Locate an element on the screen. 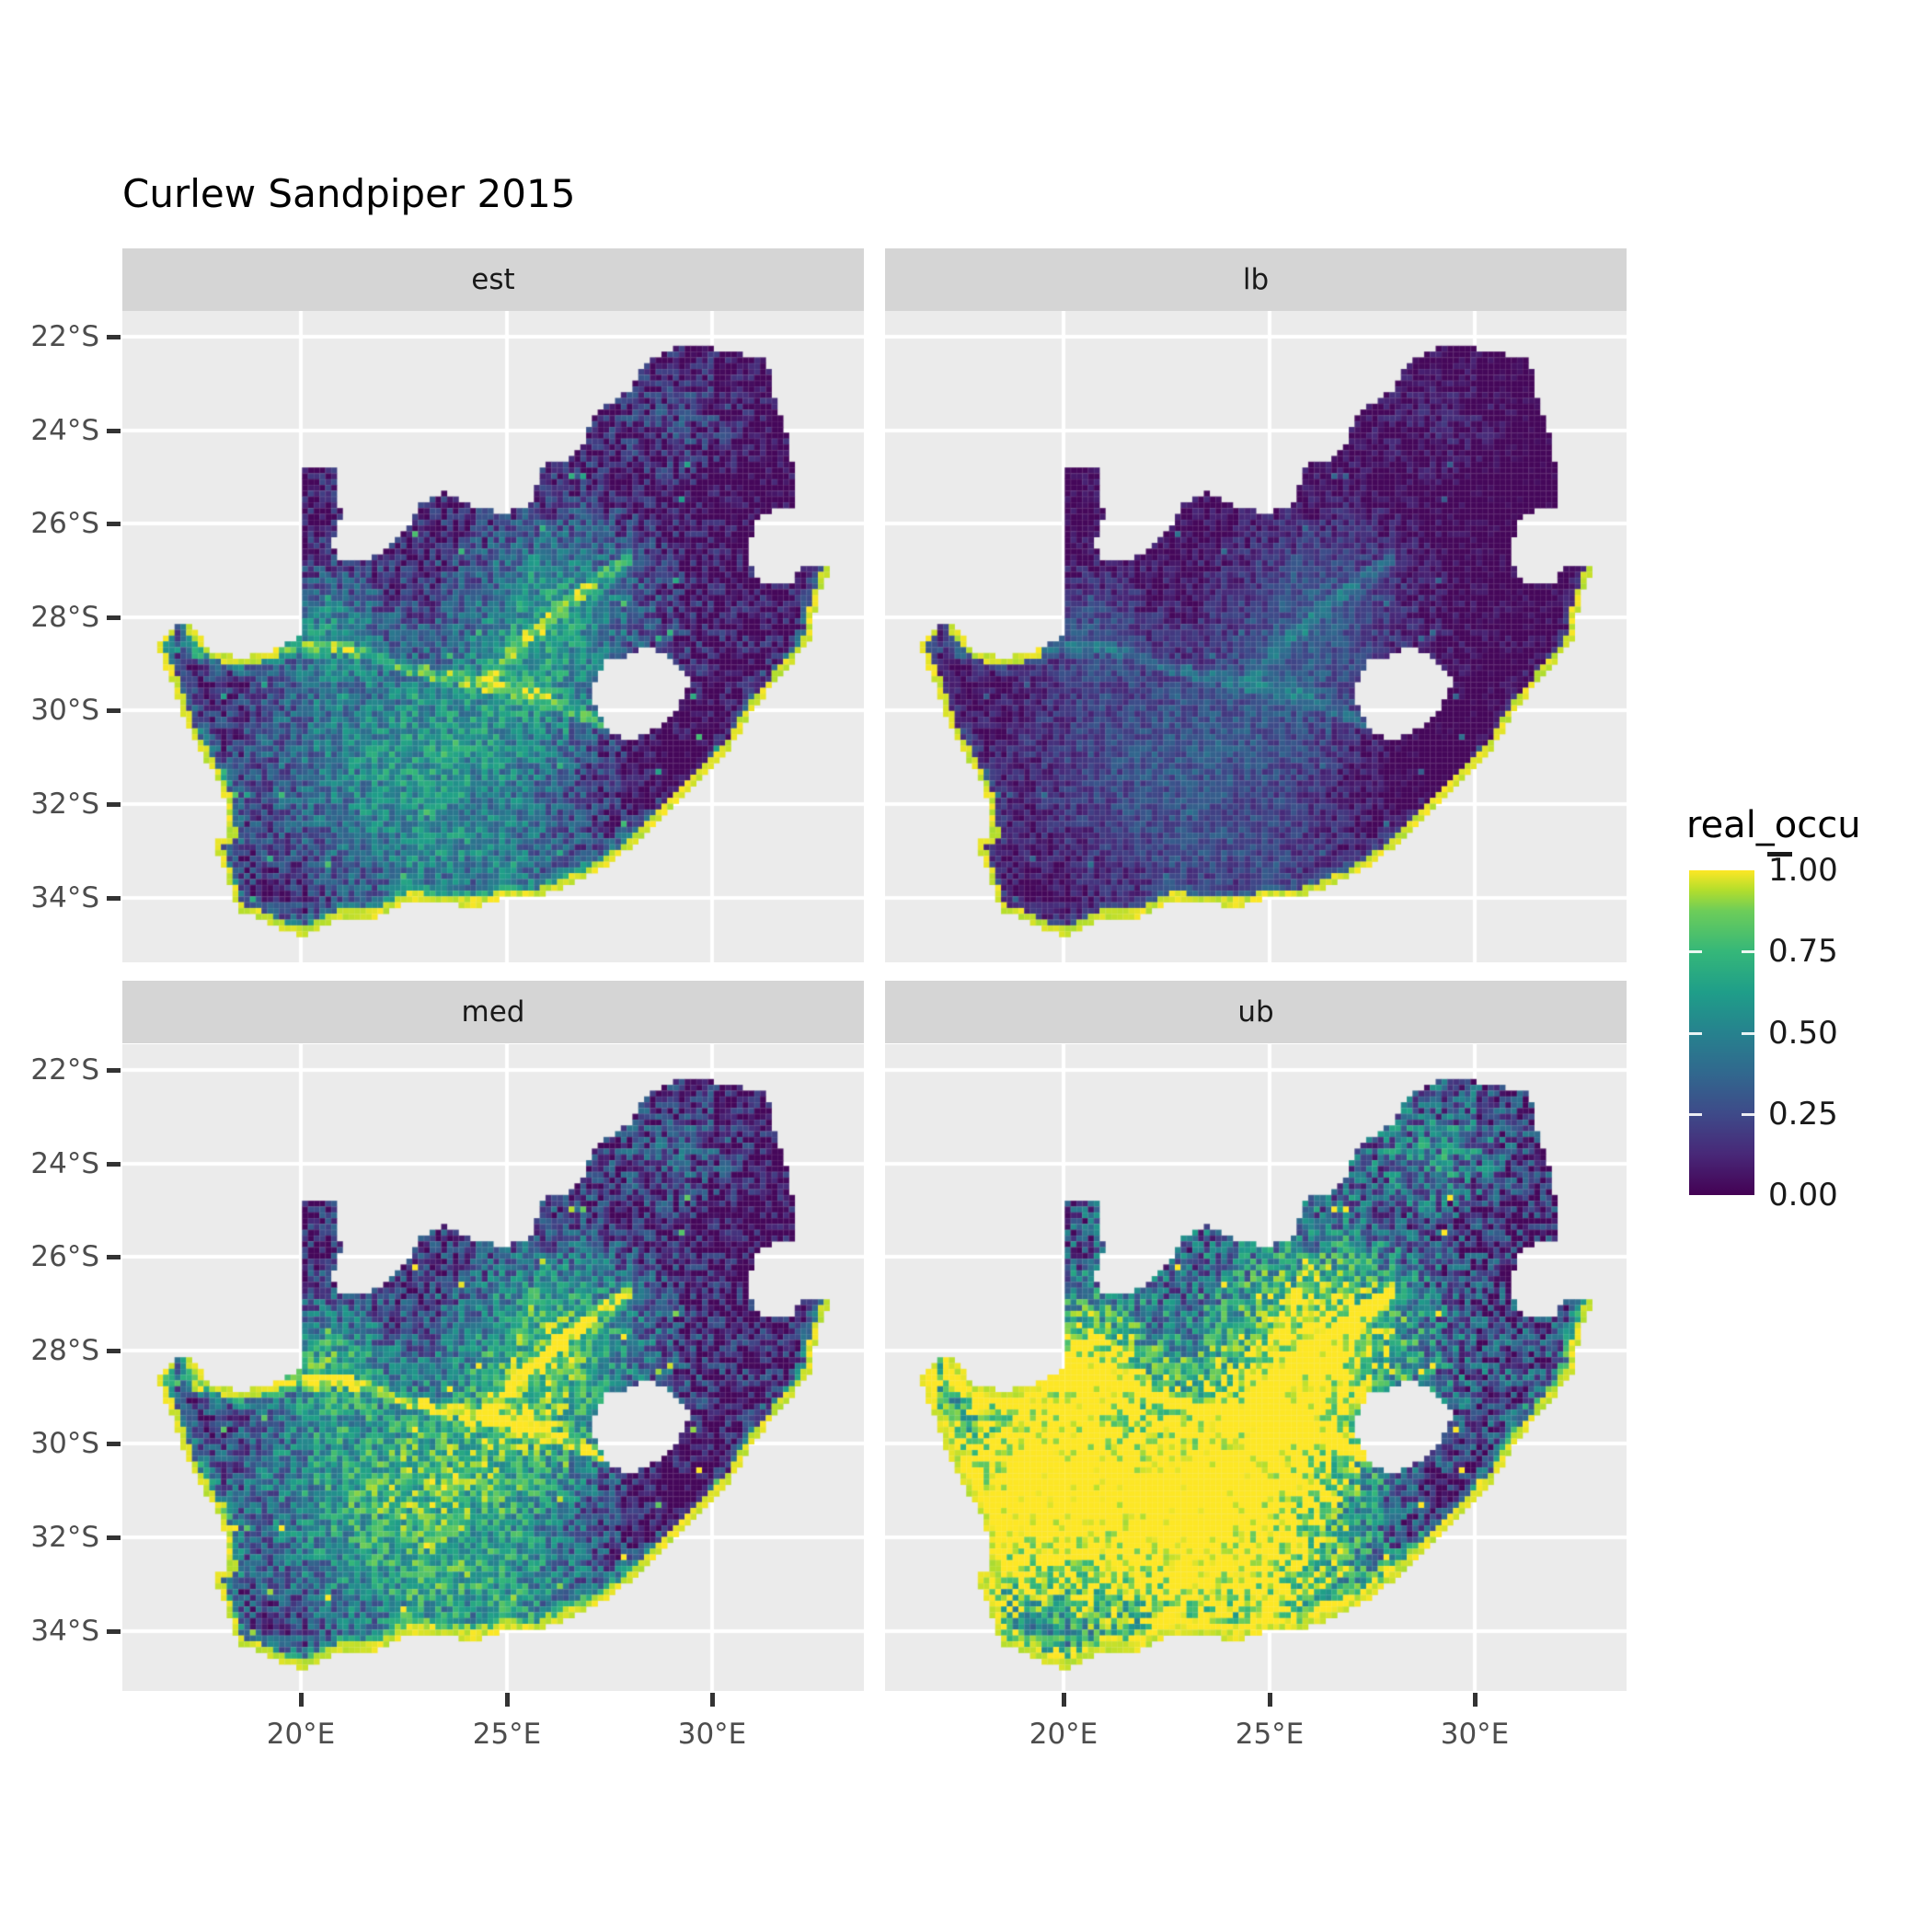  map-panel-est is located at coordinates (493, 636).